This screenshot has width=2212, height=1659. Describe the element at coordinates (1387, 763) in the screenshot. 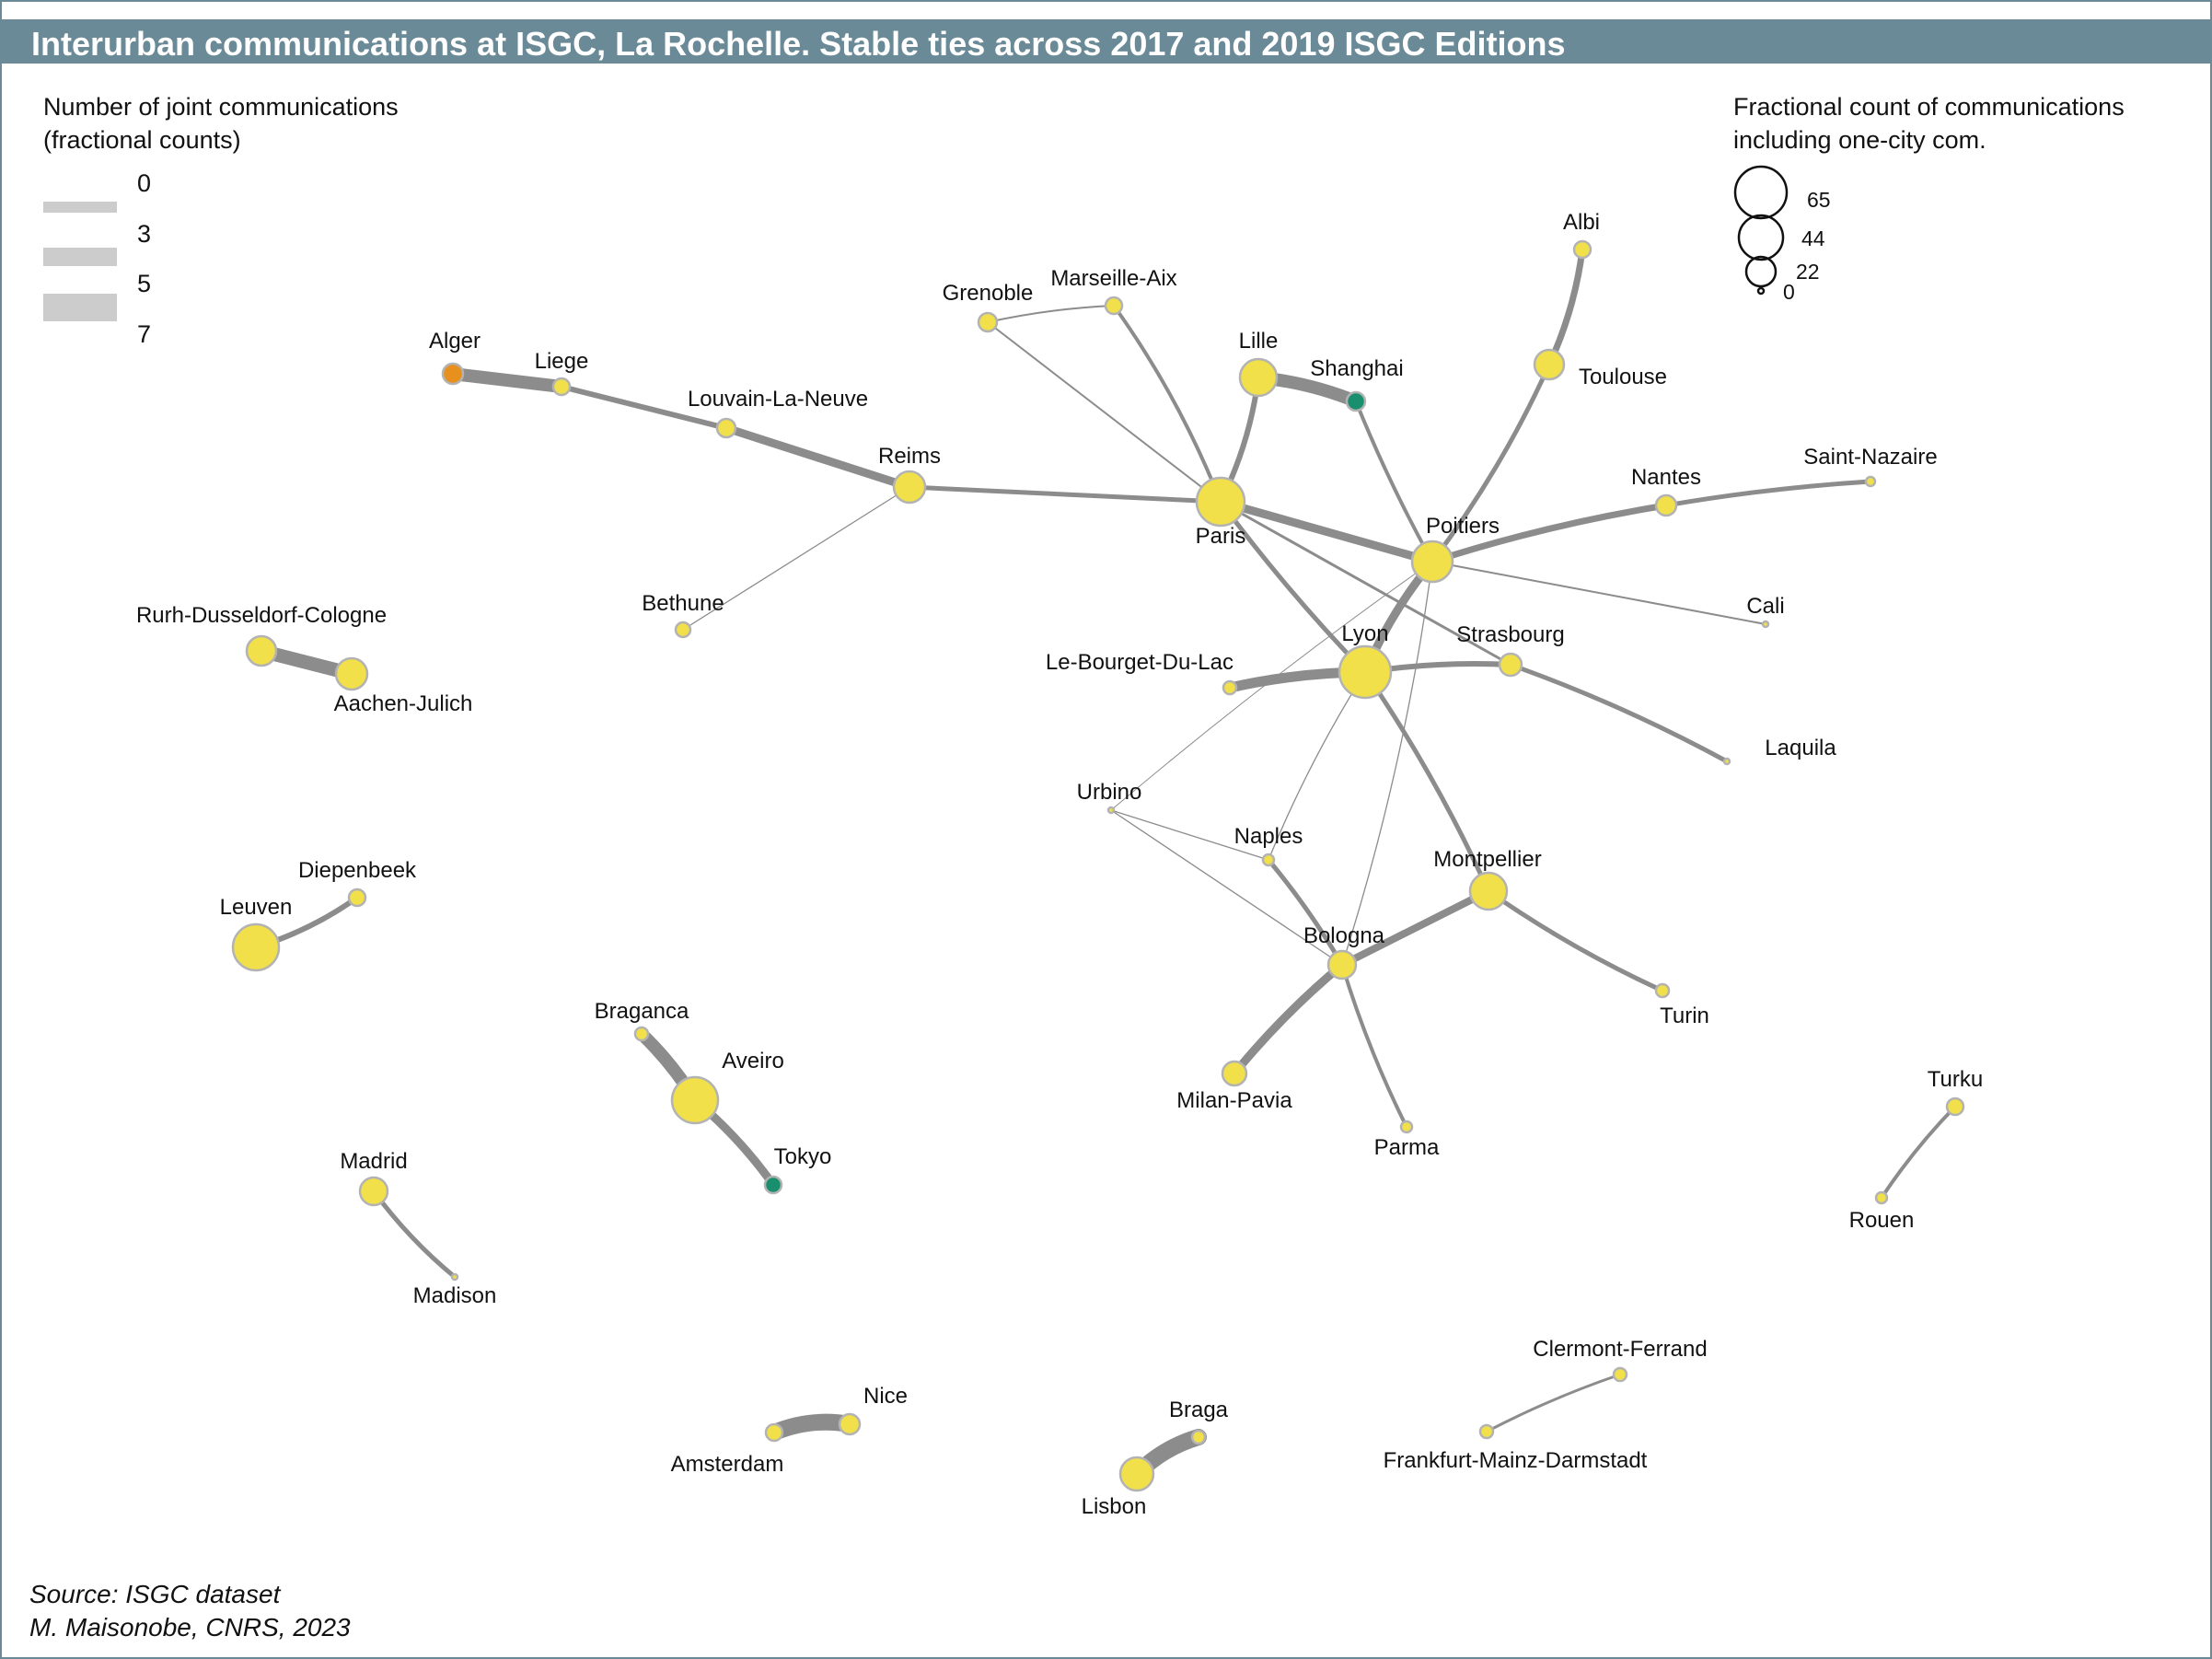

I see `edge-poitiers-bologna` at that location.